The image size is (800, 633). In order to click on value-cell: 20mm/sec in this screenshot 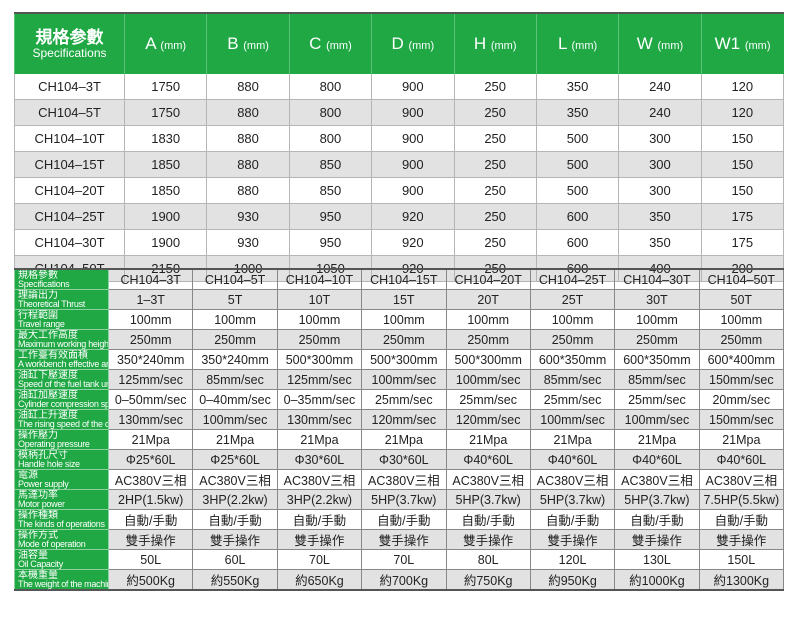, I will do `click(741, 399)`.